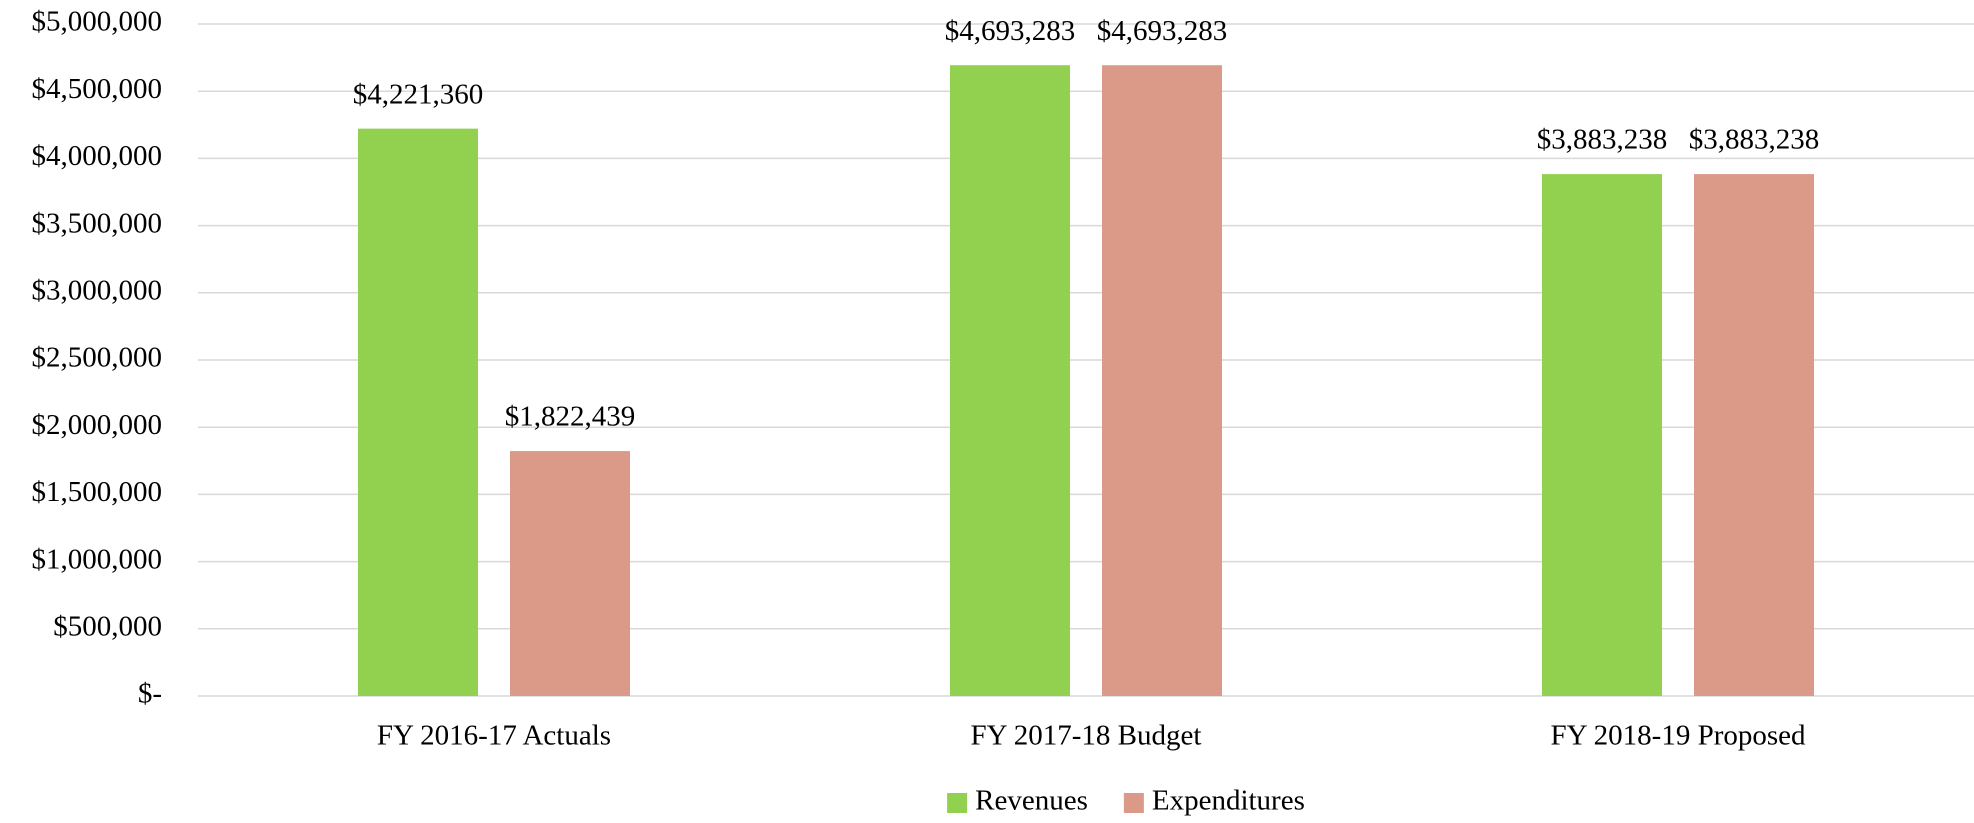  I want to click on y-tick-label: $1,500,000, so click(97, 492).